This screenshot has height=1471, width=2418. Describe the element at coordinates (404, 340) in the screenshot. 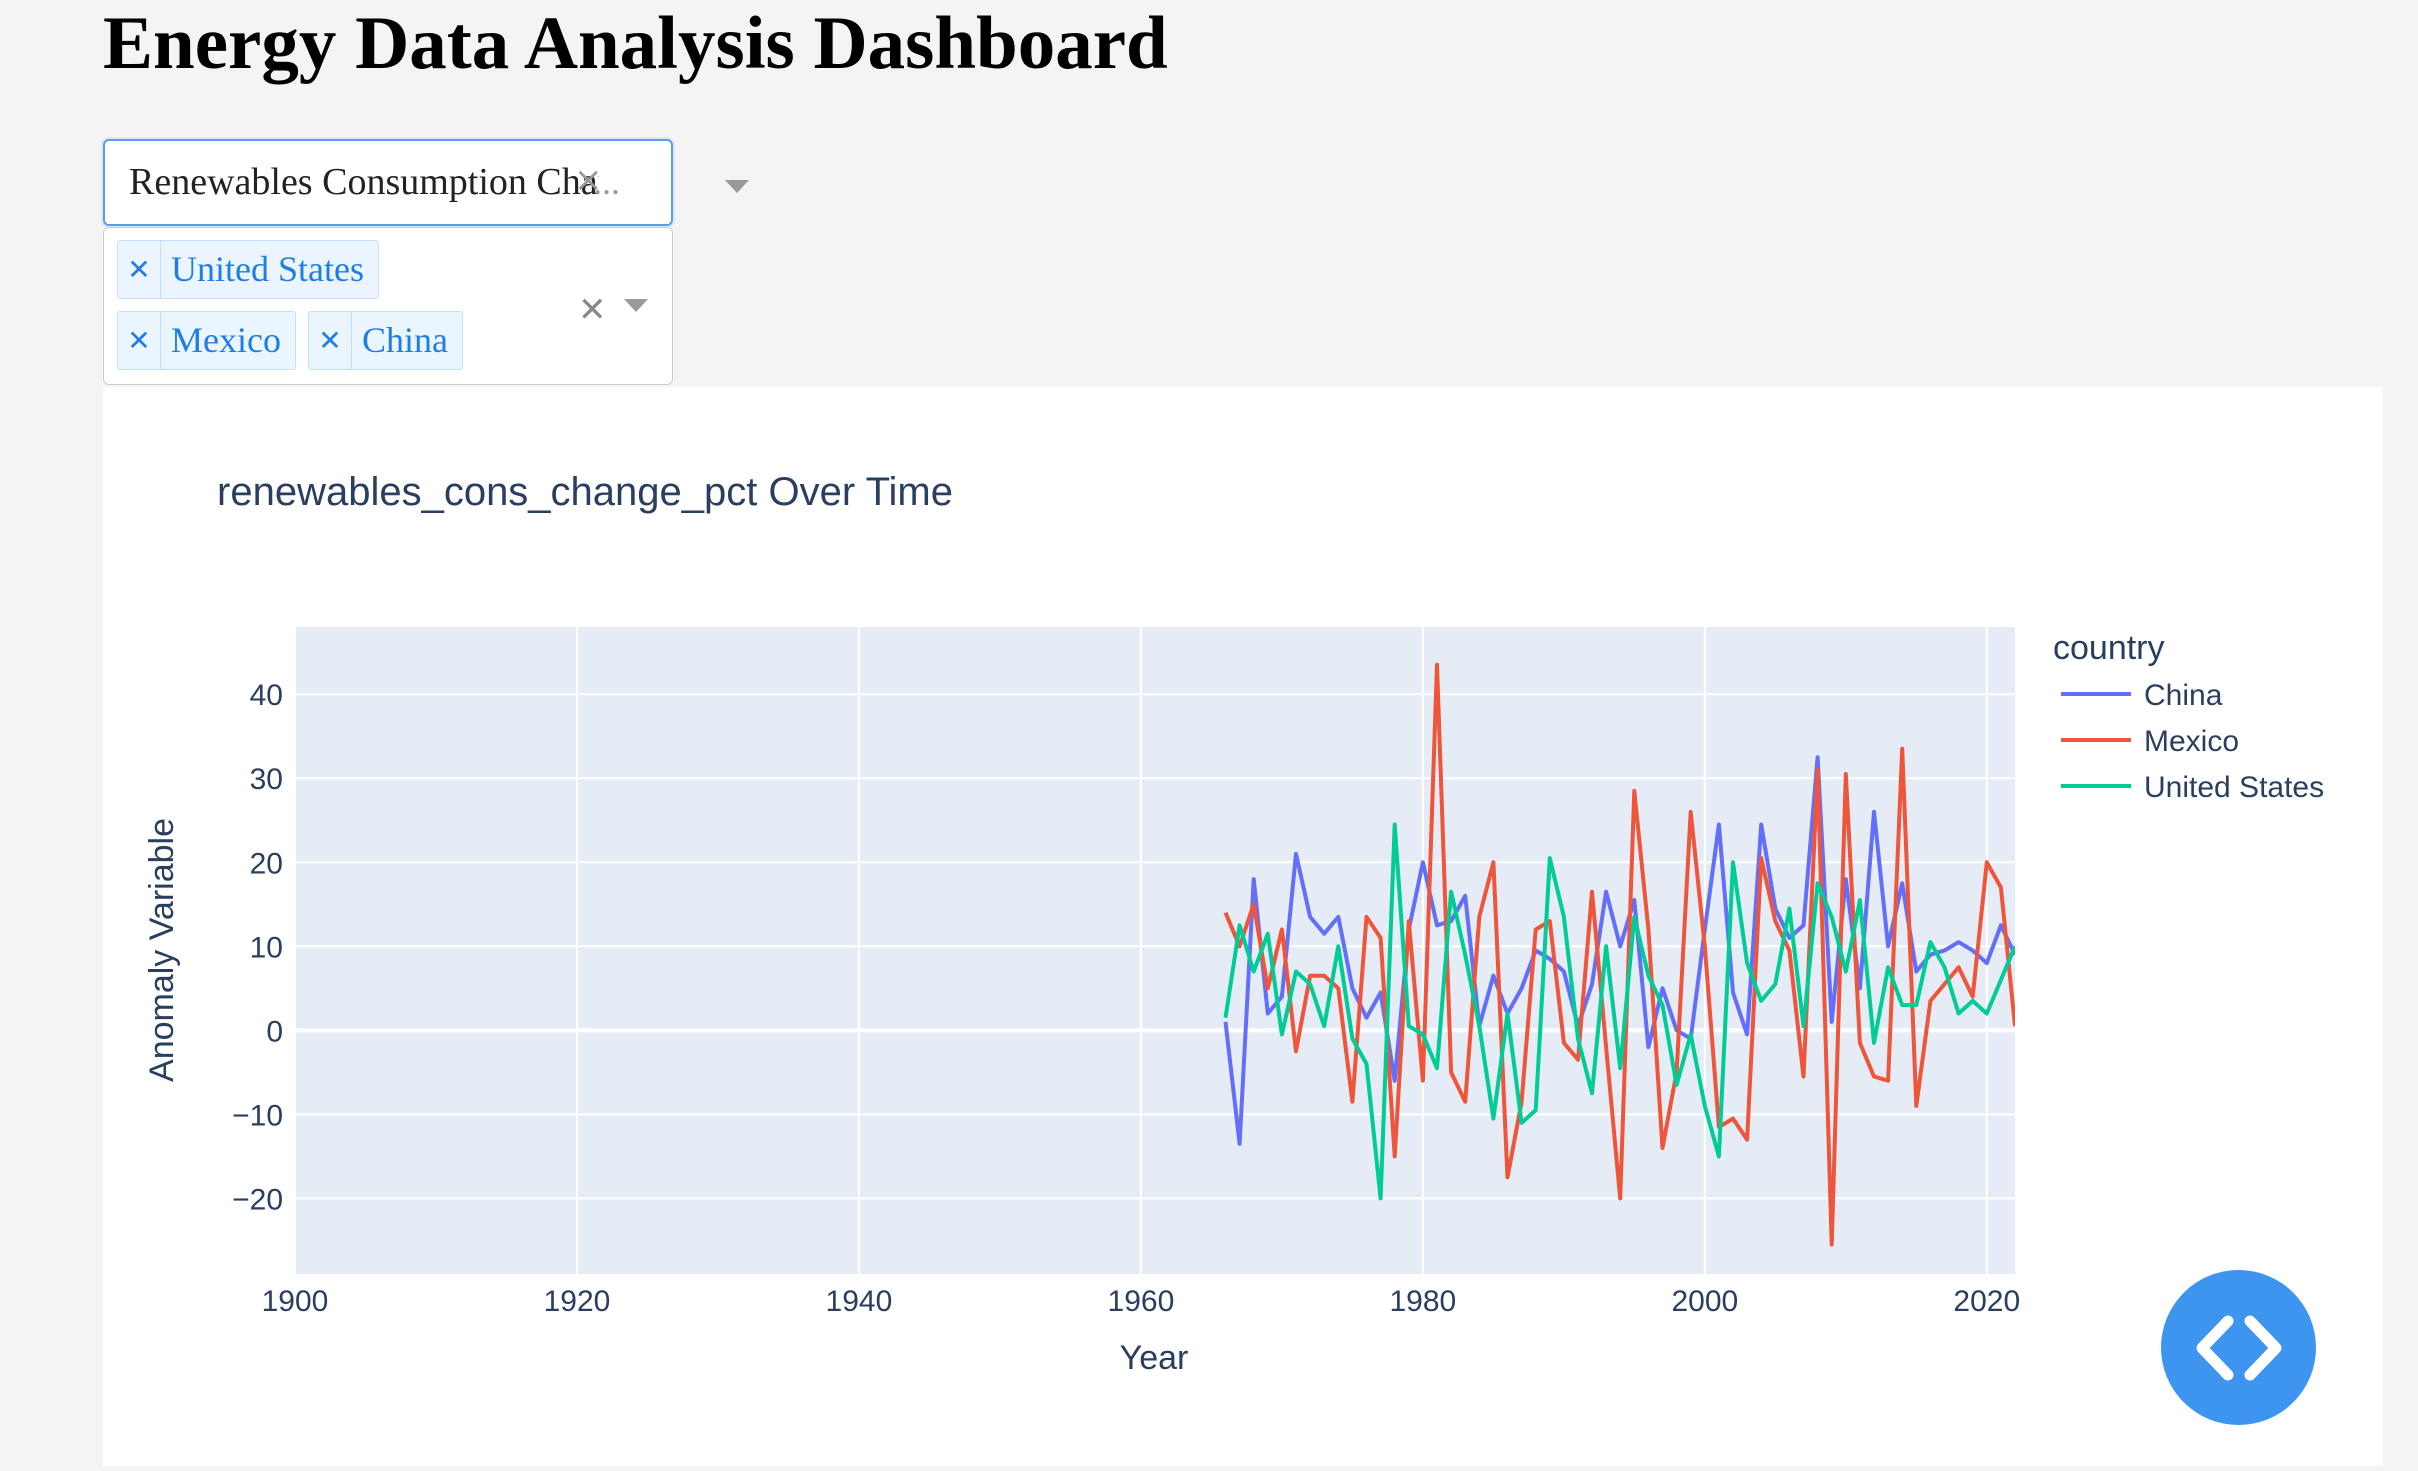

I see `country-tag-label: China` at that location.